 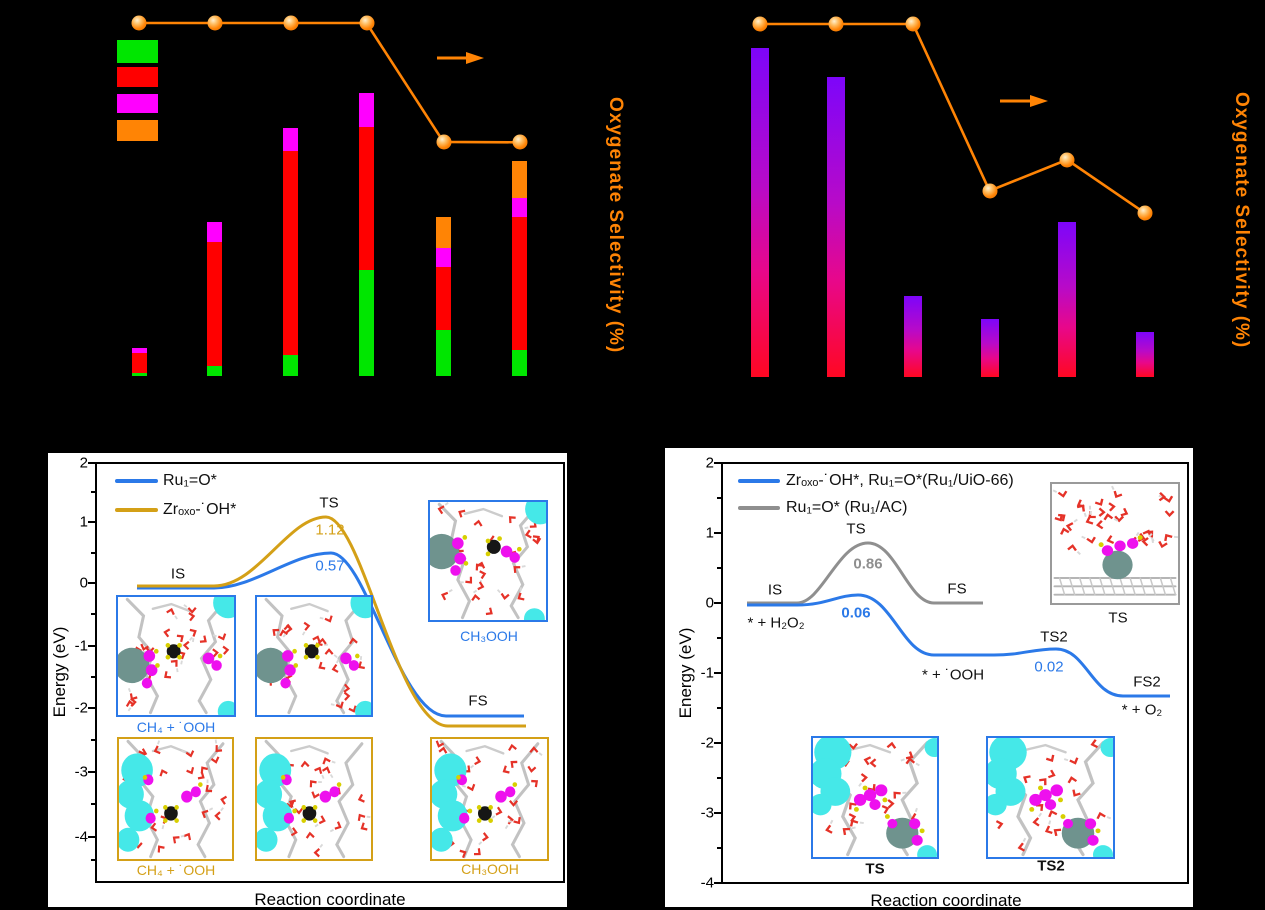 I want to click on panel-c-y-axis-label: Energy (eV), so click(x=59, y=672).